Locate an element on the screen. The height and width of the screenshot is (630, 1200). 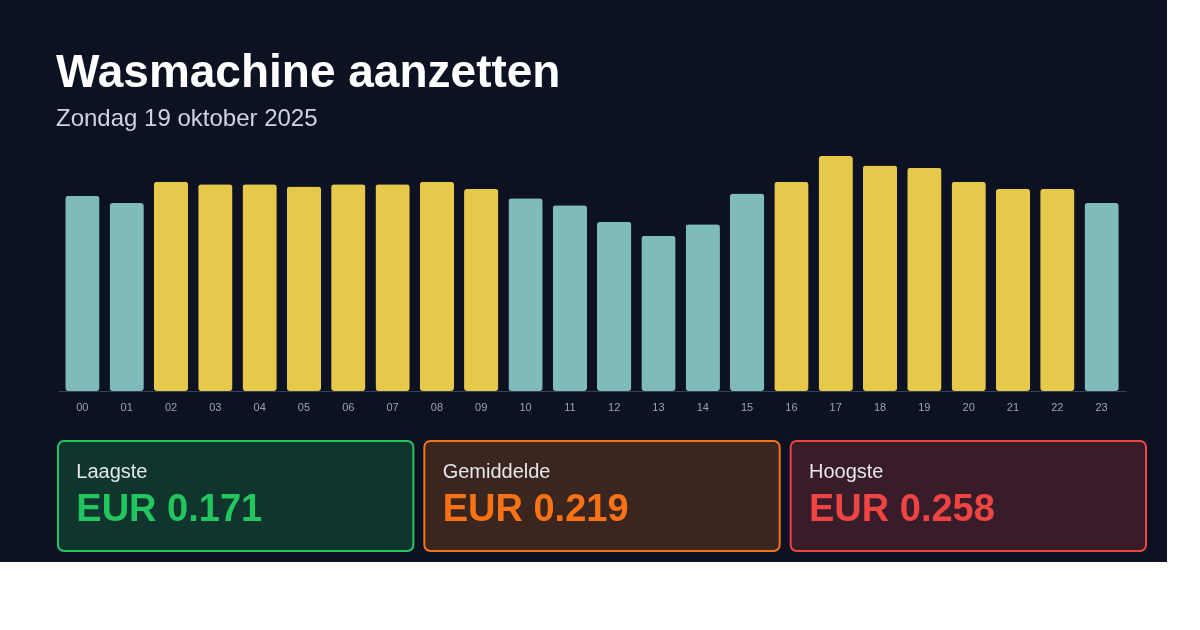
x-tick-label: 12 is located at coordinates (614, 406).